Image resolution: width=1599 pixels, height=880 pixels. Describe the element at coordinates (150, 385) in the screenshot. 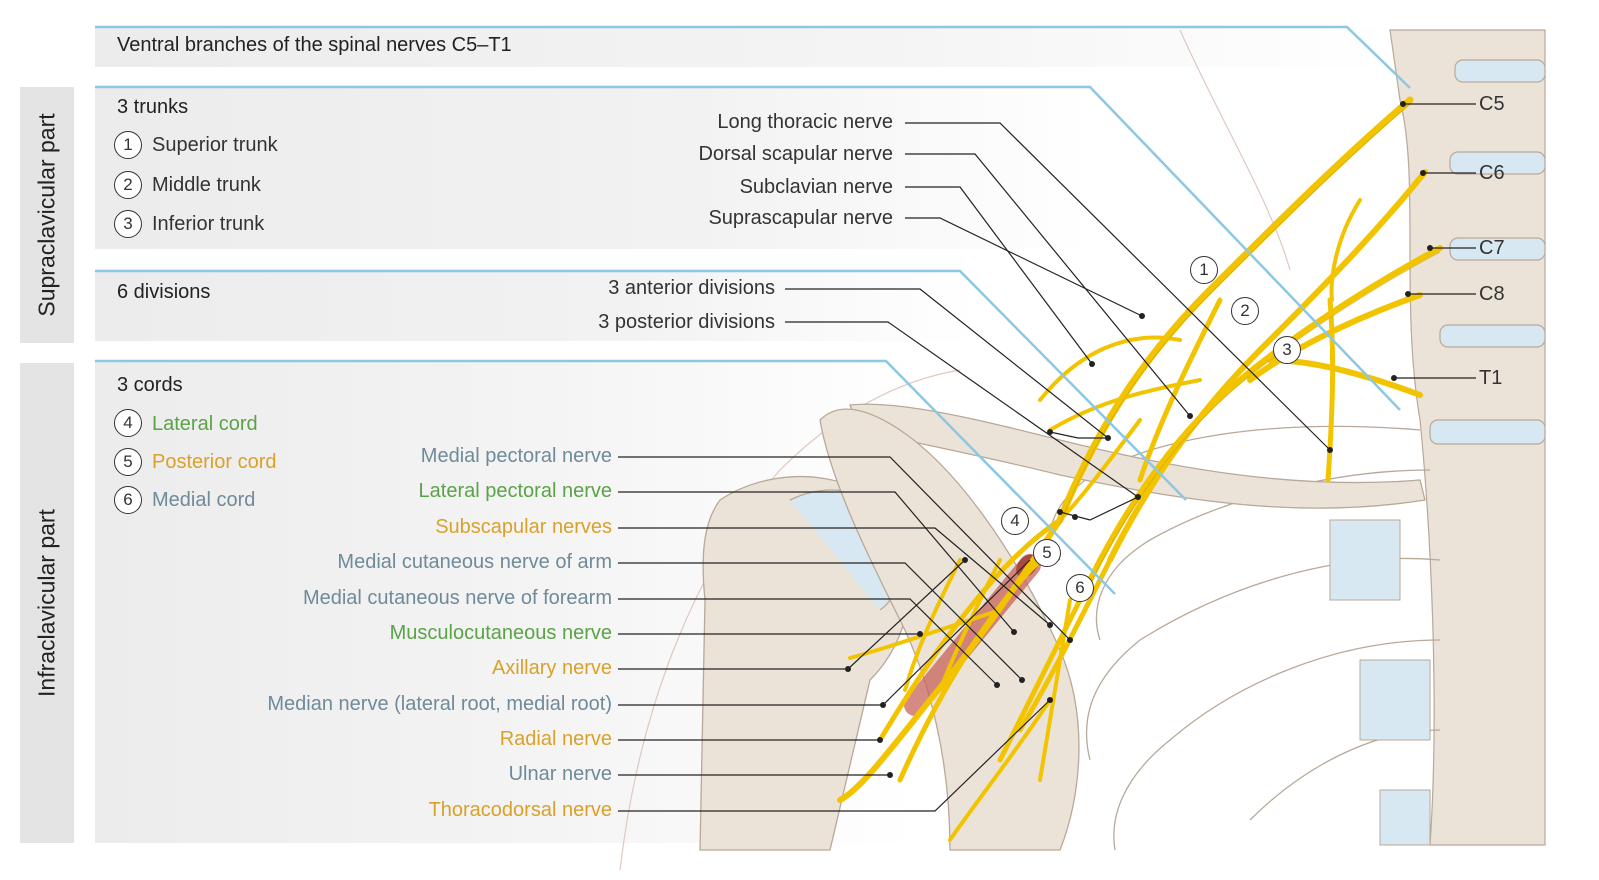

I see `cords-heading: 3 cords` at that location.